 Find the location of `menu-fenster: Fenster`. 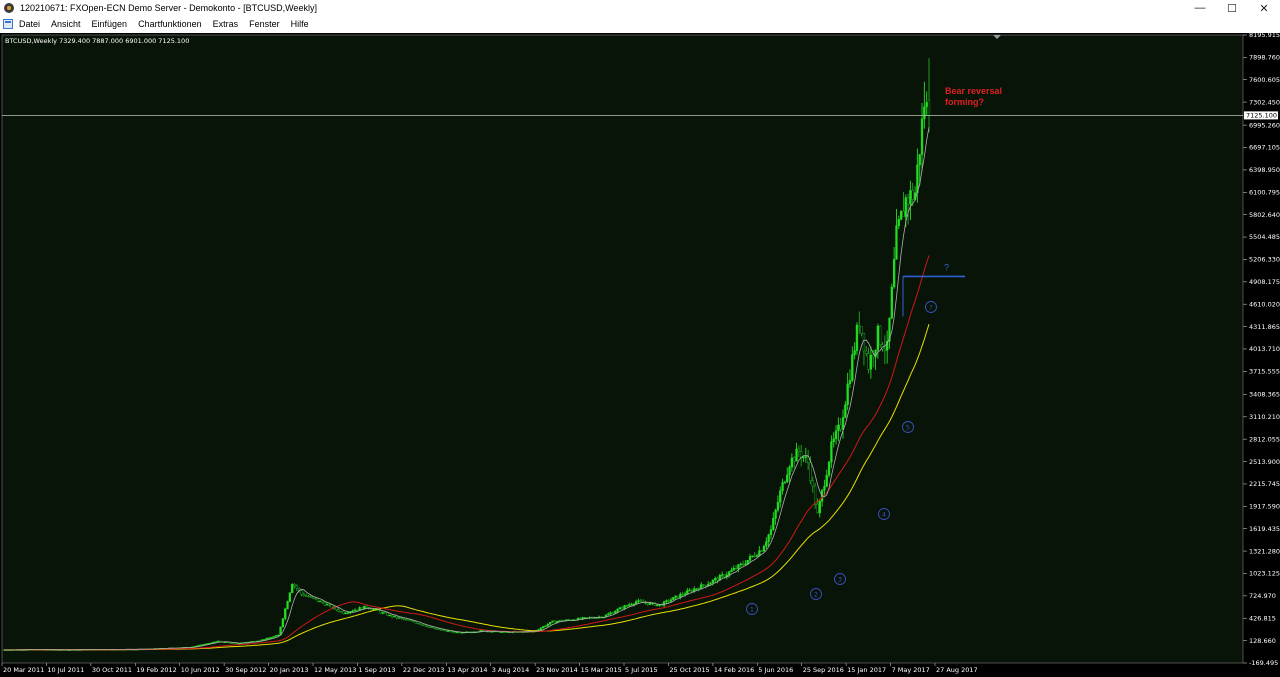

menu-fenster: Fenster is located at coordinates (264, 24).